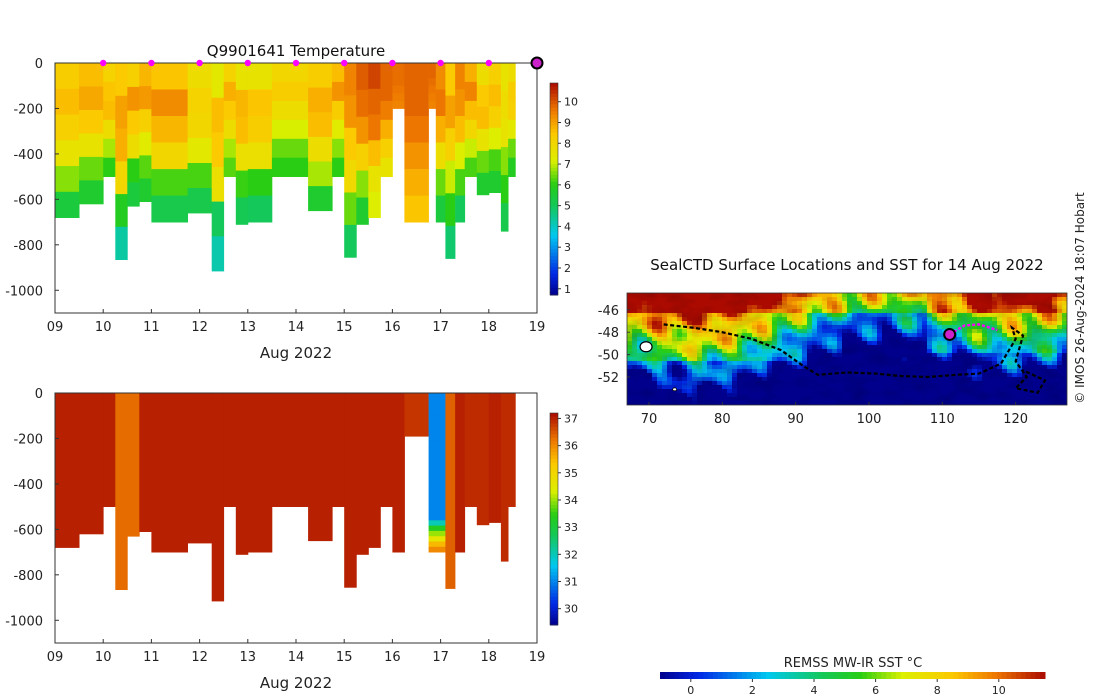 This screenshot has width=1100, height=700. What do you see at coordinates (608, 333) in the screenshot?
I see `map-y-tick-label: -48` at bounding box center [608, 333].